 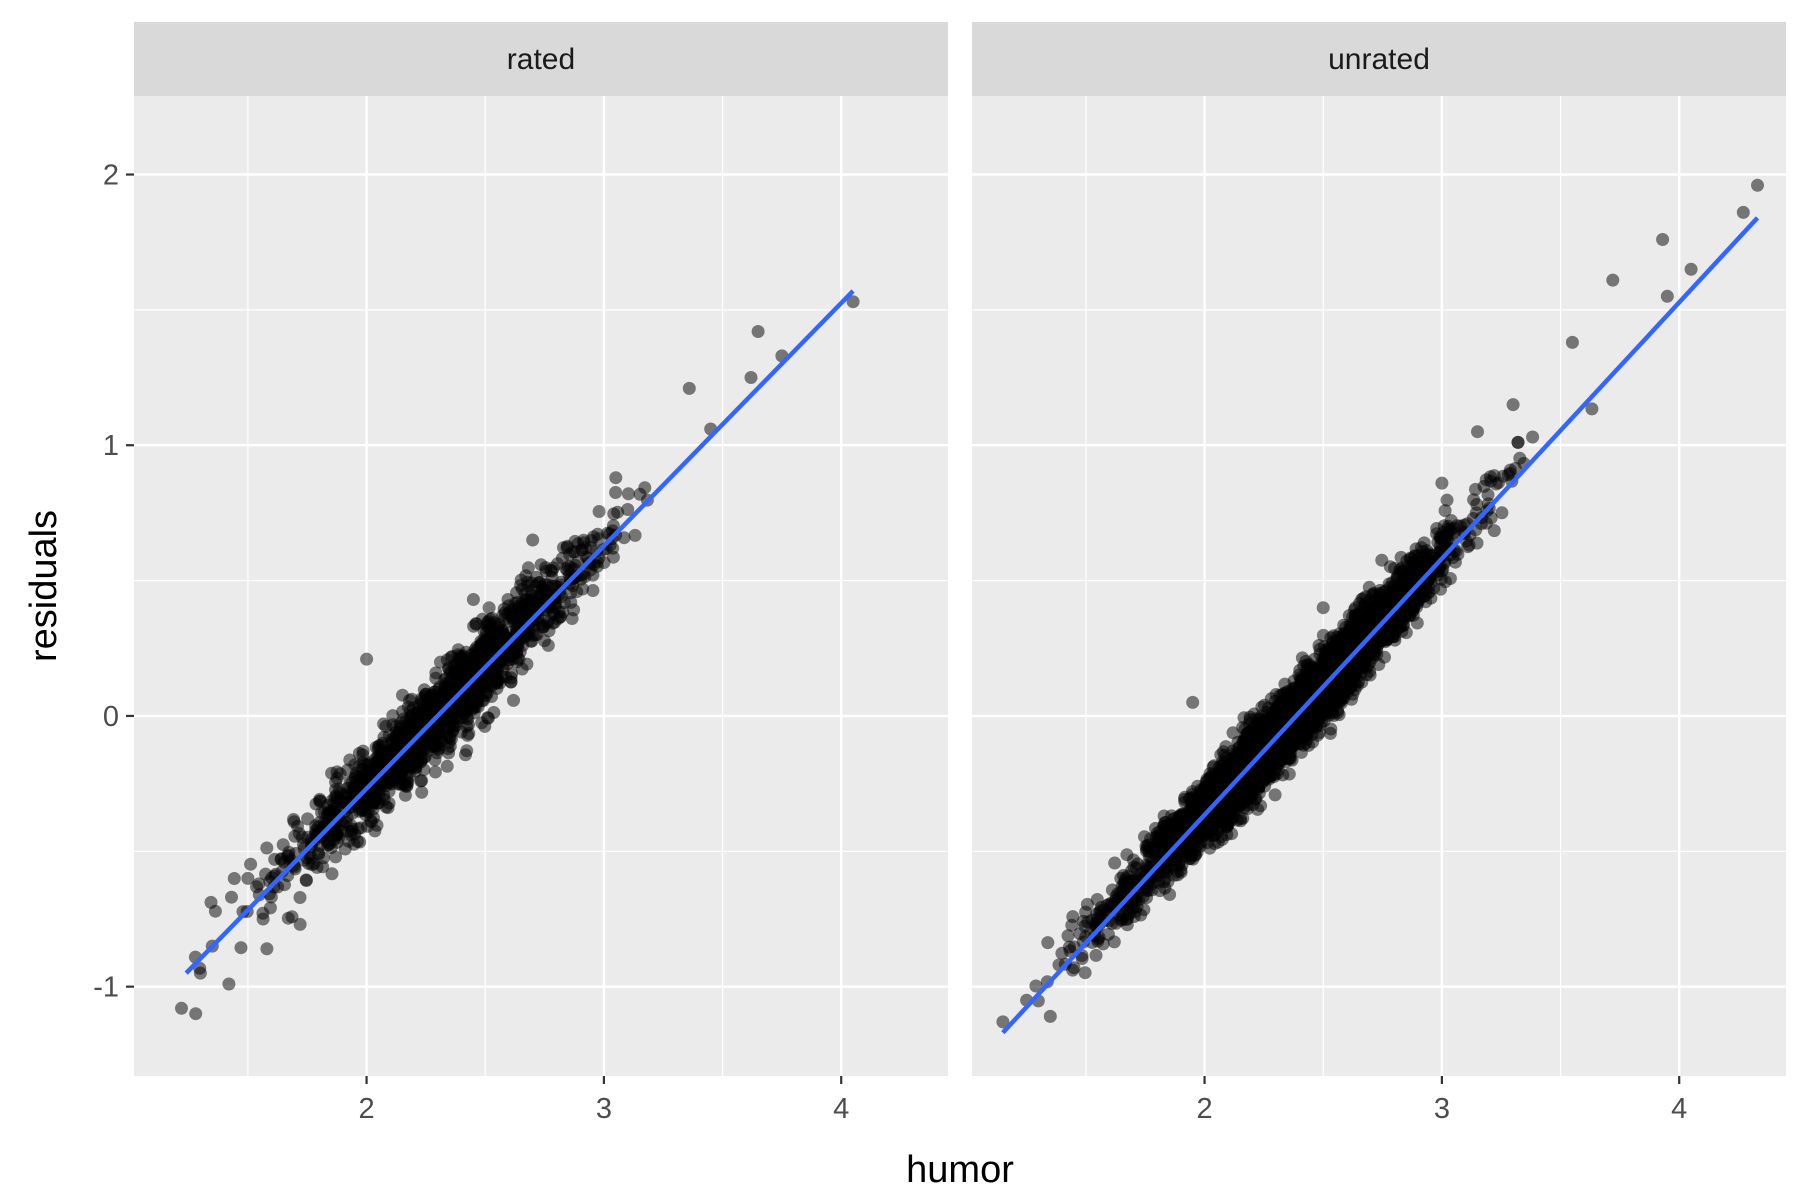 I want to click on x-tick-label: 2, so click(x=367, y=1109).